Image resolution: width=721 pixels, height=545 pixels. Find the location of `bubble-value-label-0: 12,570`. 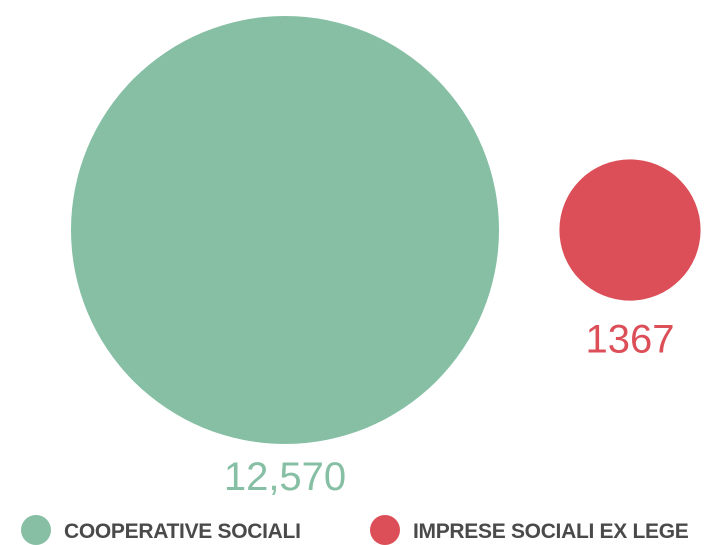

bubble-value-label-0: 12,570 is located at coordinates (285, 477).